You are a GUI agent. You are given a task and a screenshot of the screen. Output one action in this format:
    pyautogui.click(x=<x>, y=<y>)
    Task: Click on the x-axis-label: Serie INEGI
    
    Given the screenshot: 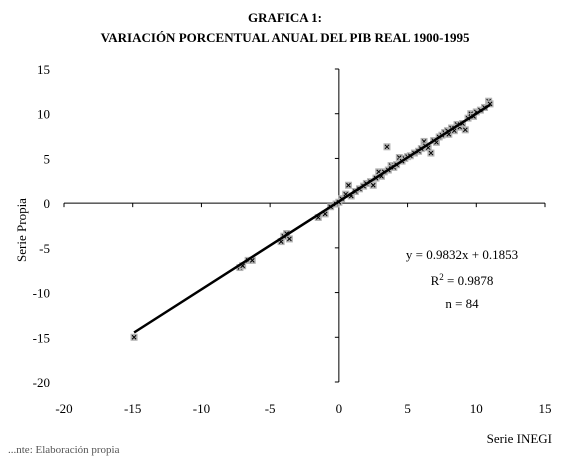 What is the action you would take?
    pyautogui.click(x=519, y=438)
    